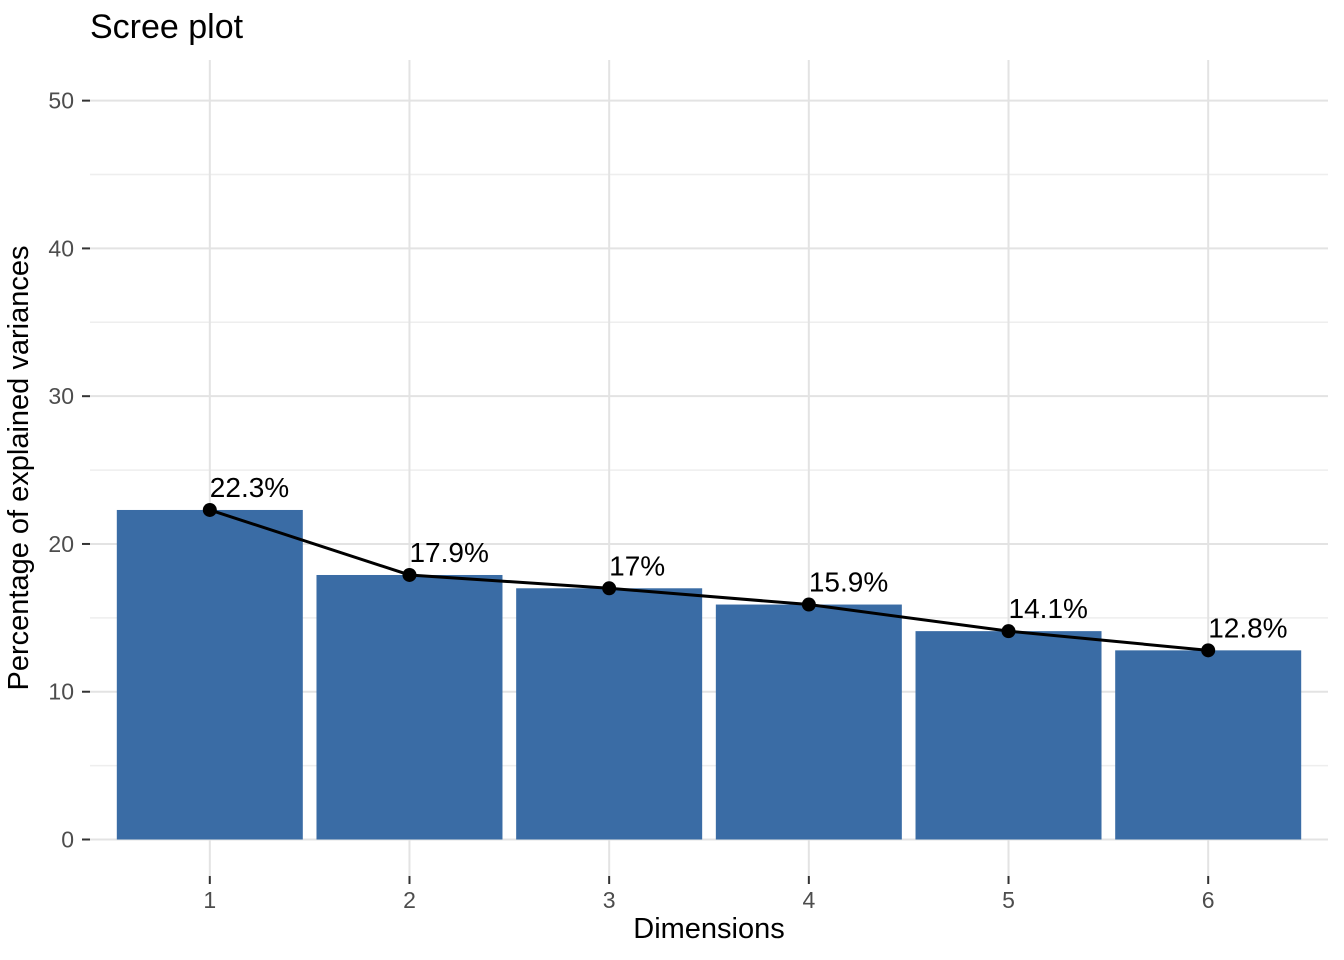 The width and height of the screenshot is (1344, 960). Describe the element at coordinates (61, 248) in the screenshot. I see `y-tick-label: 40` at that location.